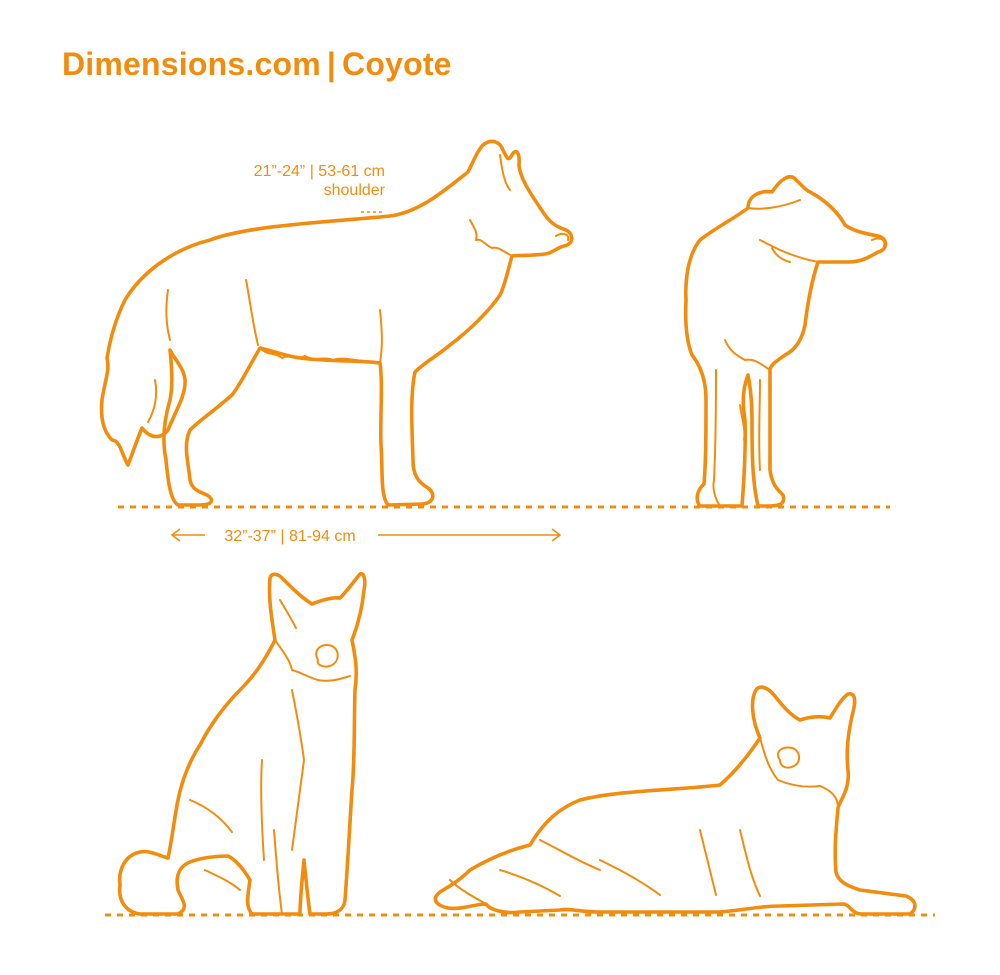 The image size is (1000, 975). I want to click on page-title: Dimensions.com | Coyote, so click(257, 64).